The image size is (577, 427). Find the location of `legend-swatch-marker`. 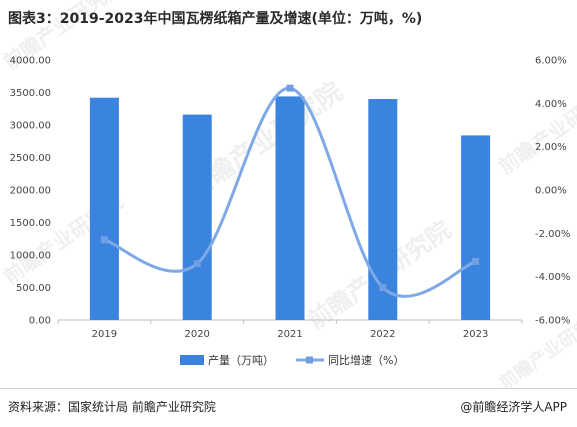

legend-swatch-marker is located at coordinates (309, 360).